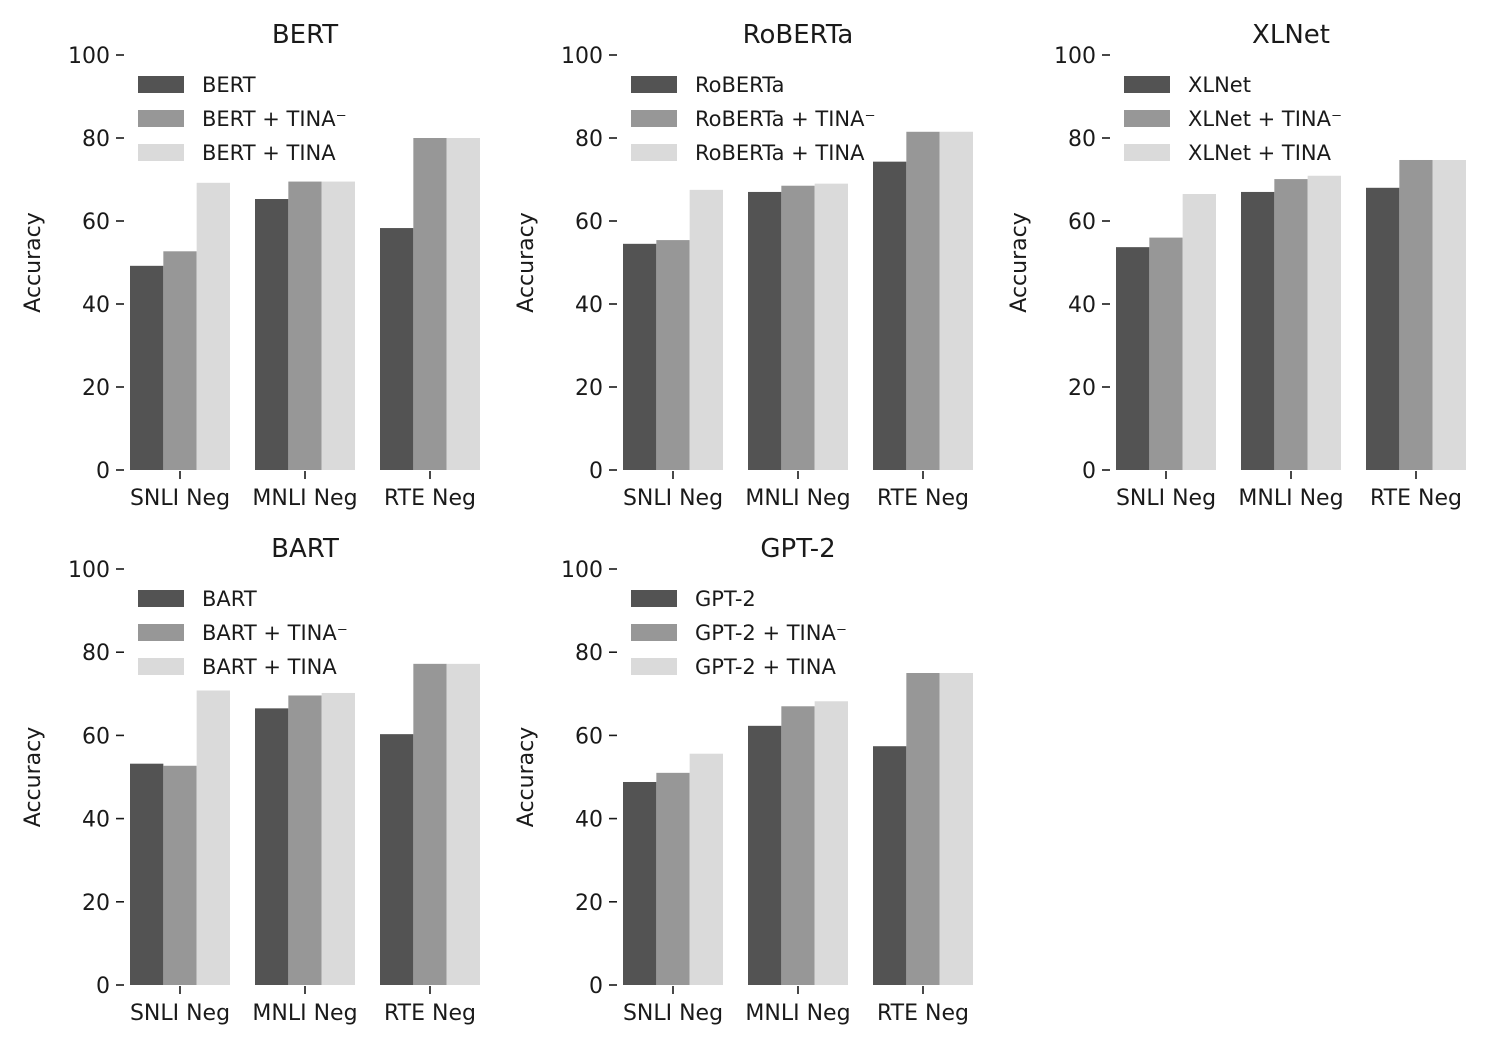  What do you see at coordinates (1383, 329) in the screenshot?
I see `bar-xlnet-rte-neg` at bounding box center [1383, 329].